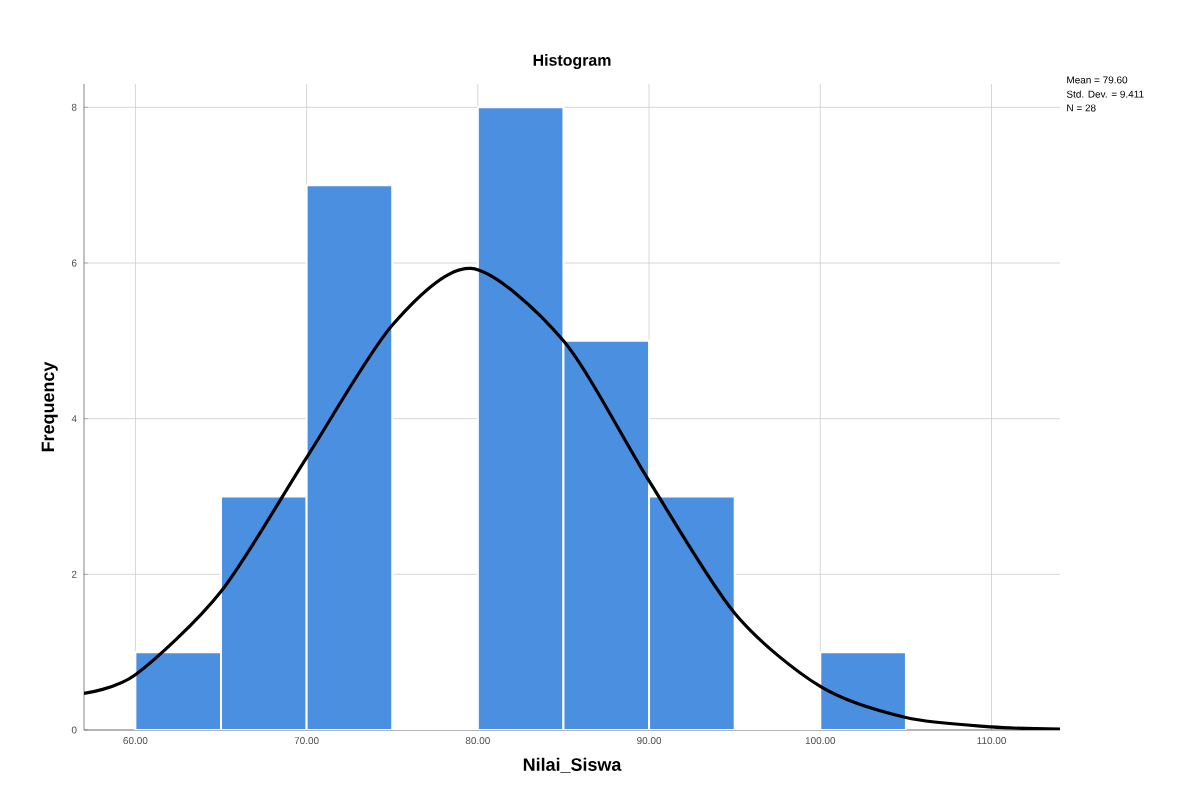 The image size is (1190, 800). What do you see at coordinates (572, 765) in the screenshot?
I see `x-axis-title: Nilai_Siswa` at bounding box center [572, 765].